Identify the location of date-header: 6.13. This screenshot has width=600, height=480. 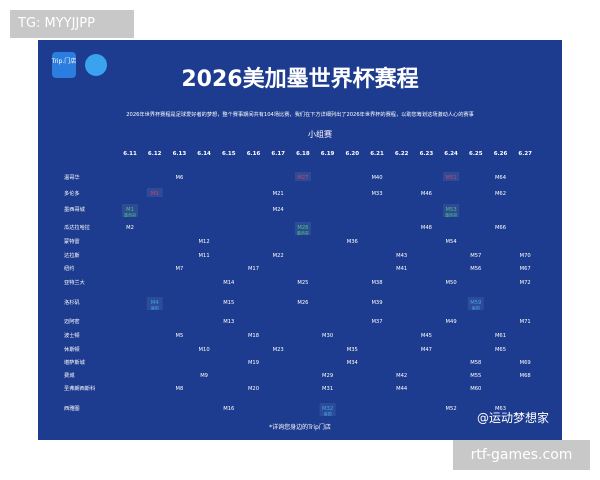
(180, 154).